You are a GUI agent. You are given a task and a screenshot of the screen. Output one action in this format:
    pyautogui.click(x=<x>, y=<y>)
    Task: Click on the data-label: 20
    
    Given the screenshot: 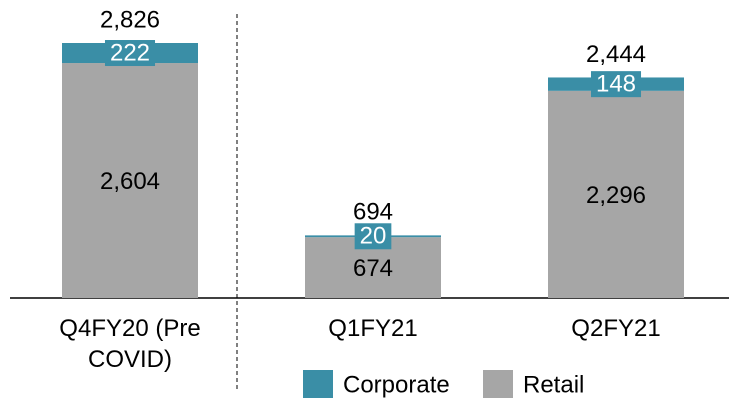 What is the action you would take?
    pyautogui.click(x=373, y=236)
    